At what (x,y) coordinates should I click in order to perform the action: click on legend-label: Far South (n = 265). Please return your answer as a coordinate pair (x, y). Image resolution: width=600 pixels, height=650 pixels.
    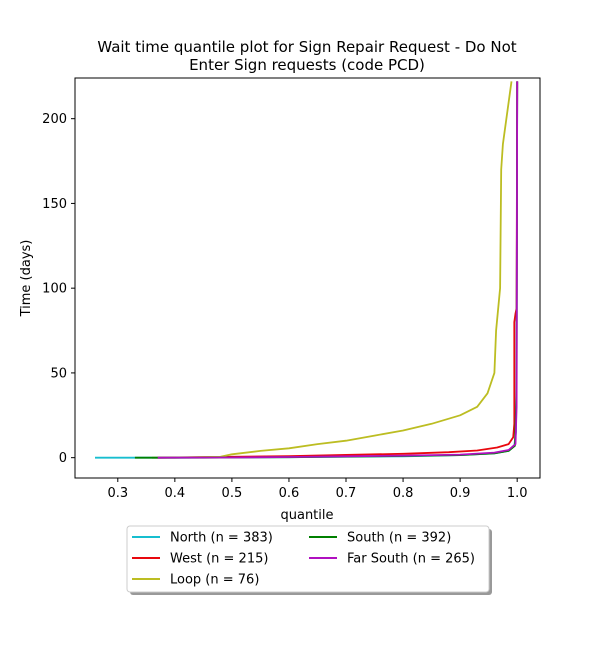
    Looking at the image, I should click on (411, 559).